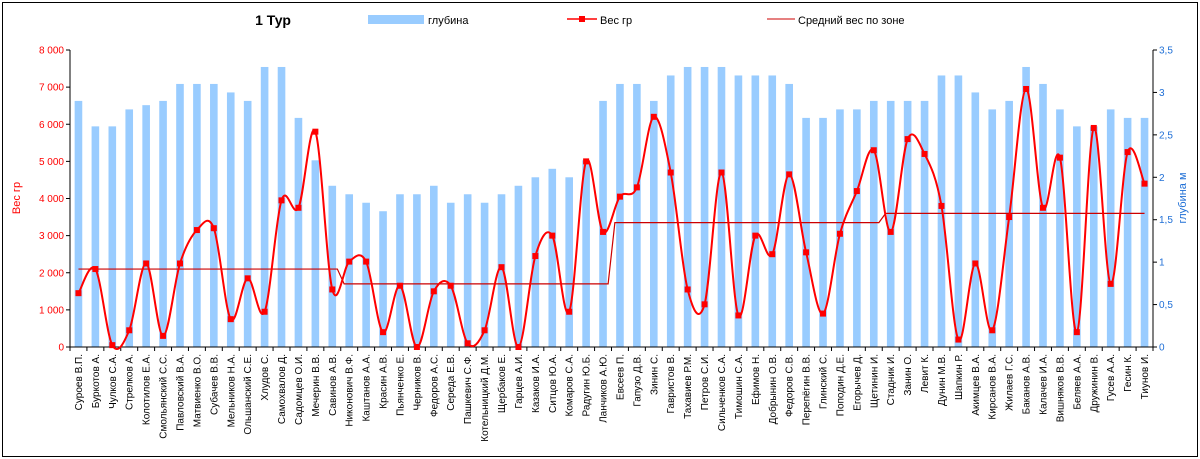  What do you see at coordinates (536, 383) in the screenshot?
I see `category-label: Казаков И.А.` at bounding box center [536, 383].